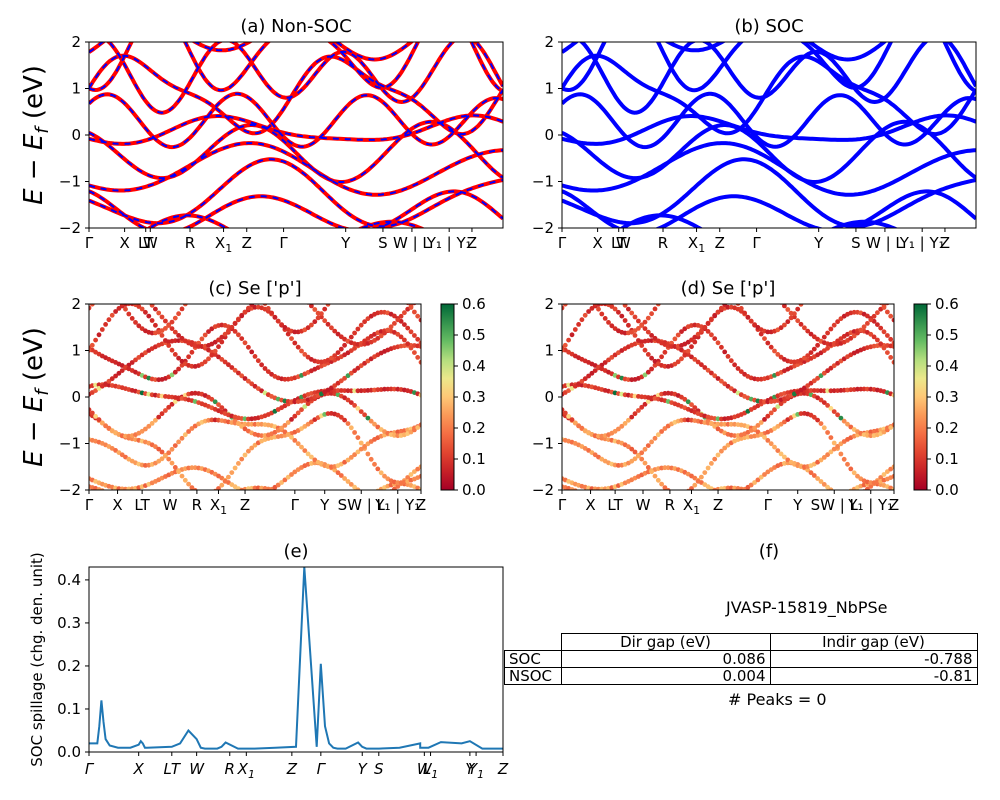 The image size is (1000, 800). Describe the element at coordinates (36, 135) in the screenshot. I see `y-axis-label-top: E − Ef (eV)` at that location.